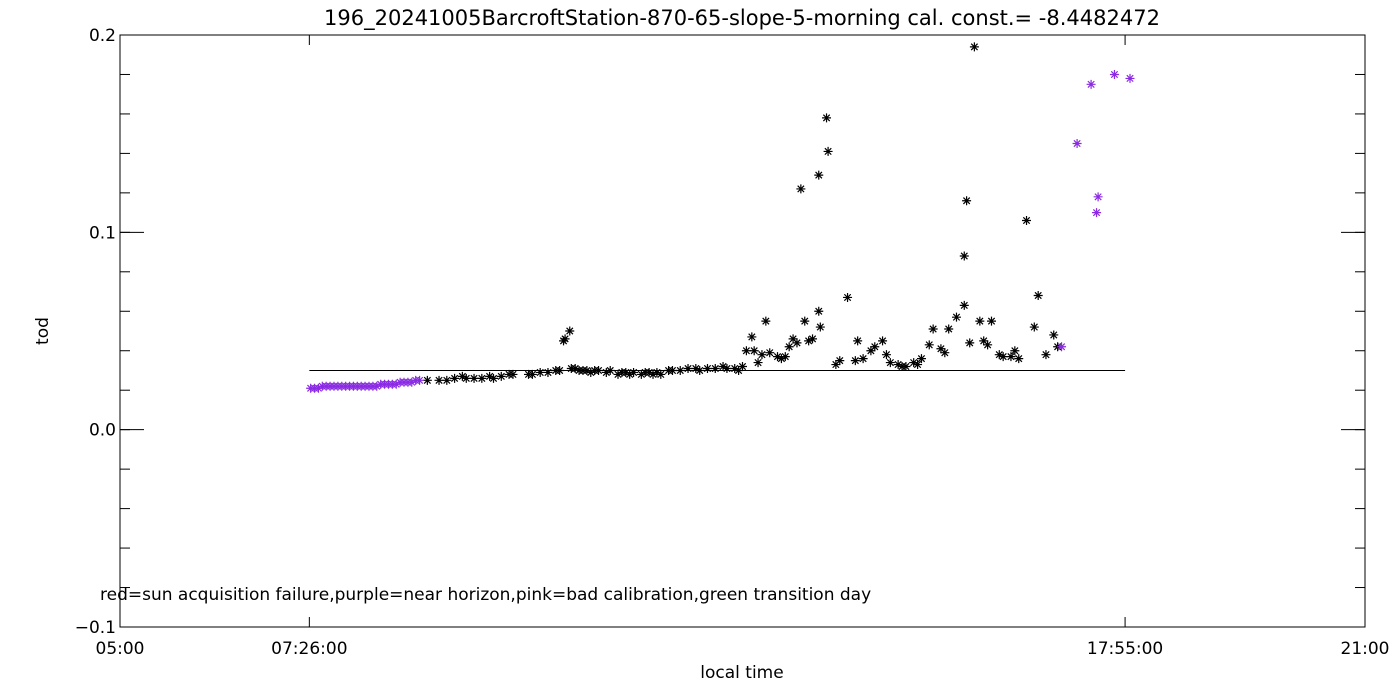  What do you see at coordinates (1365, 649) in the screenshot?
I see `x-tick-label: 21:00` at bounding box center [1365, 649].